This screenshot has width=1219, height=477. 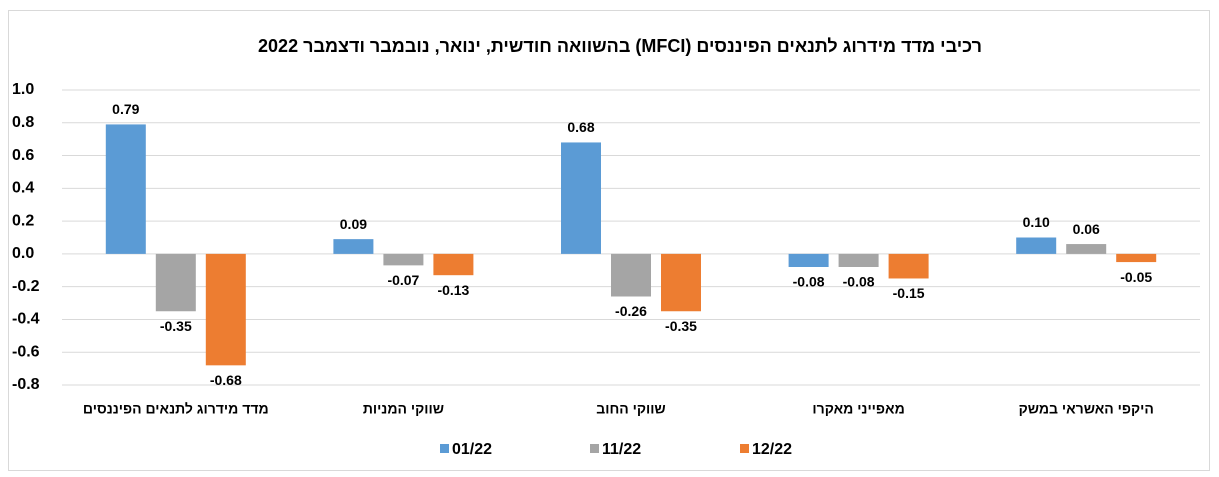 I want to click on value-label: 0.68, so click(x=580, y=127).